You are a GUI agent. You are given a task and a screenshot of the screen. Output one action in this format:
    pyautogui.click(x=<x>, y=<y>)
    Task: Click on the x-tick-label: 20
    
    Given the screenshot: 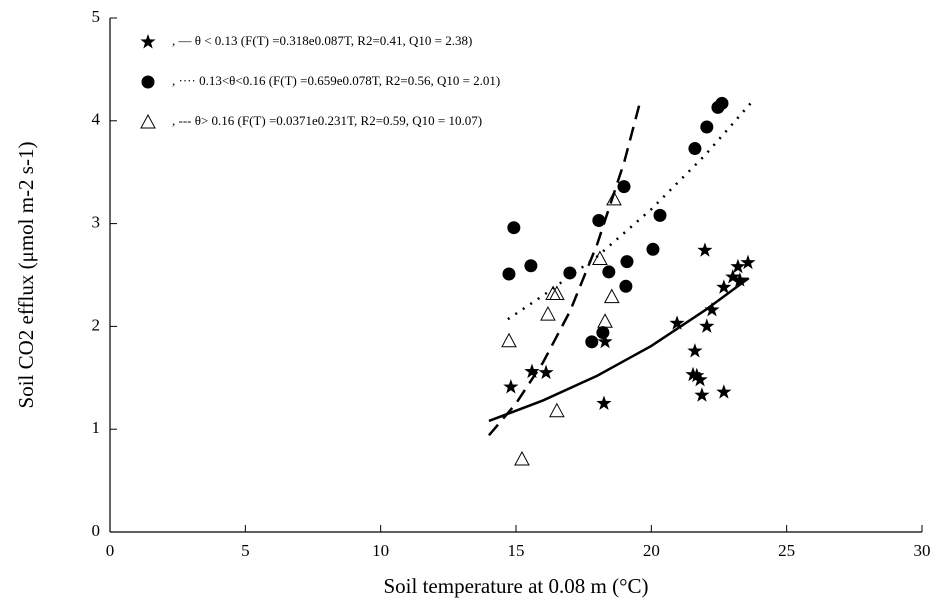 What is the action you would take?
    pyautogui.click(x=651, y=550)
    